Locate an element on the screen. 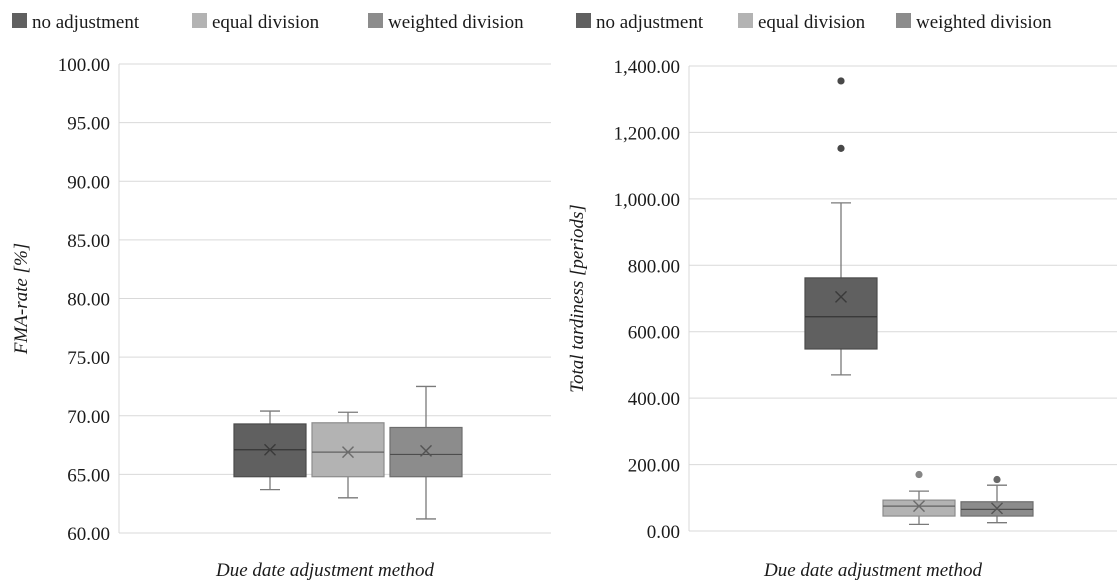  y-tick-label: 60.00 is located at coordinates (88, 534).